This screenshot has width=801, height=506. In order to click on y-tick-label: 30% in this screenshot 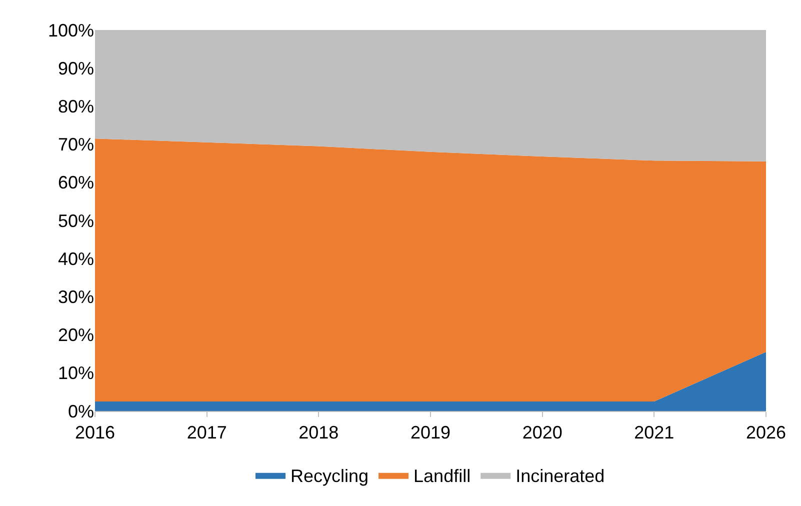, I will do `click(76, 297)`.